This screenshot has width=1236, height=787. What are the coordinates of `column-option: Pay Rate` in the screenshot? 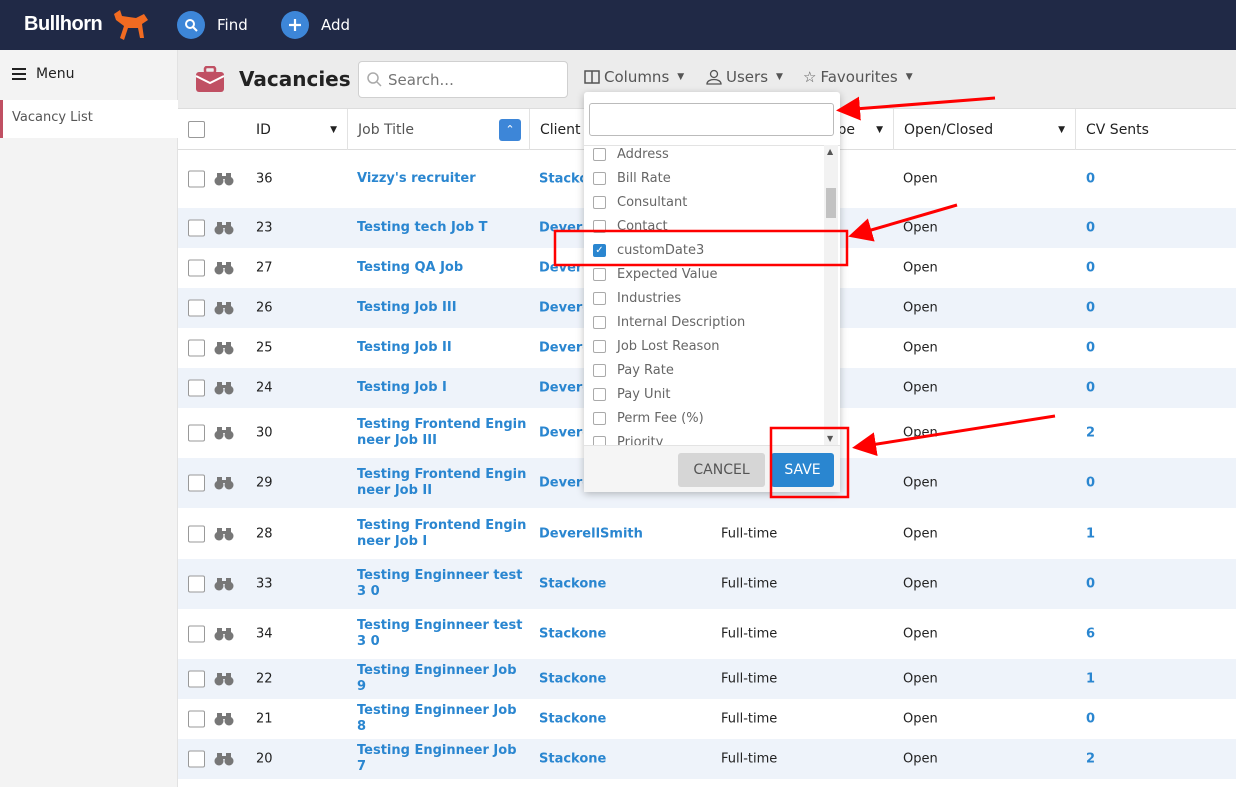 It's located at (633, 370).